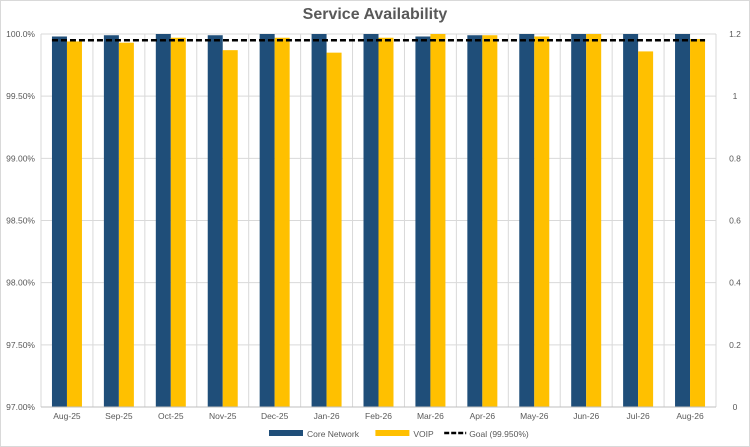  I want to click on x-tick-label: Jan-26, so click(327, 416).